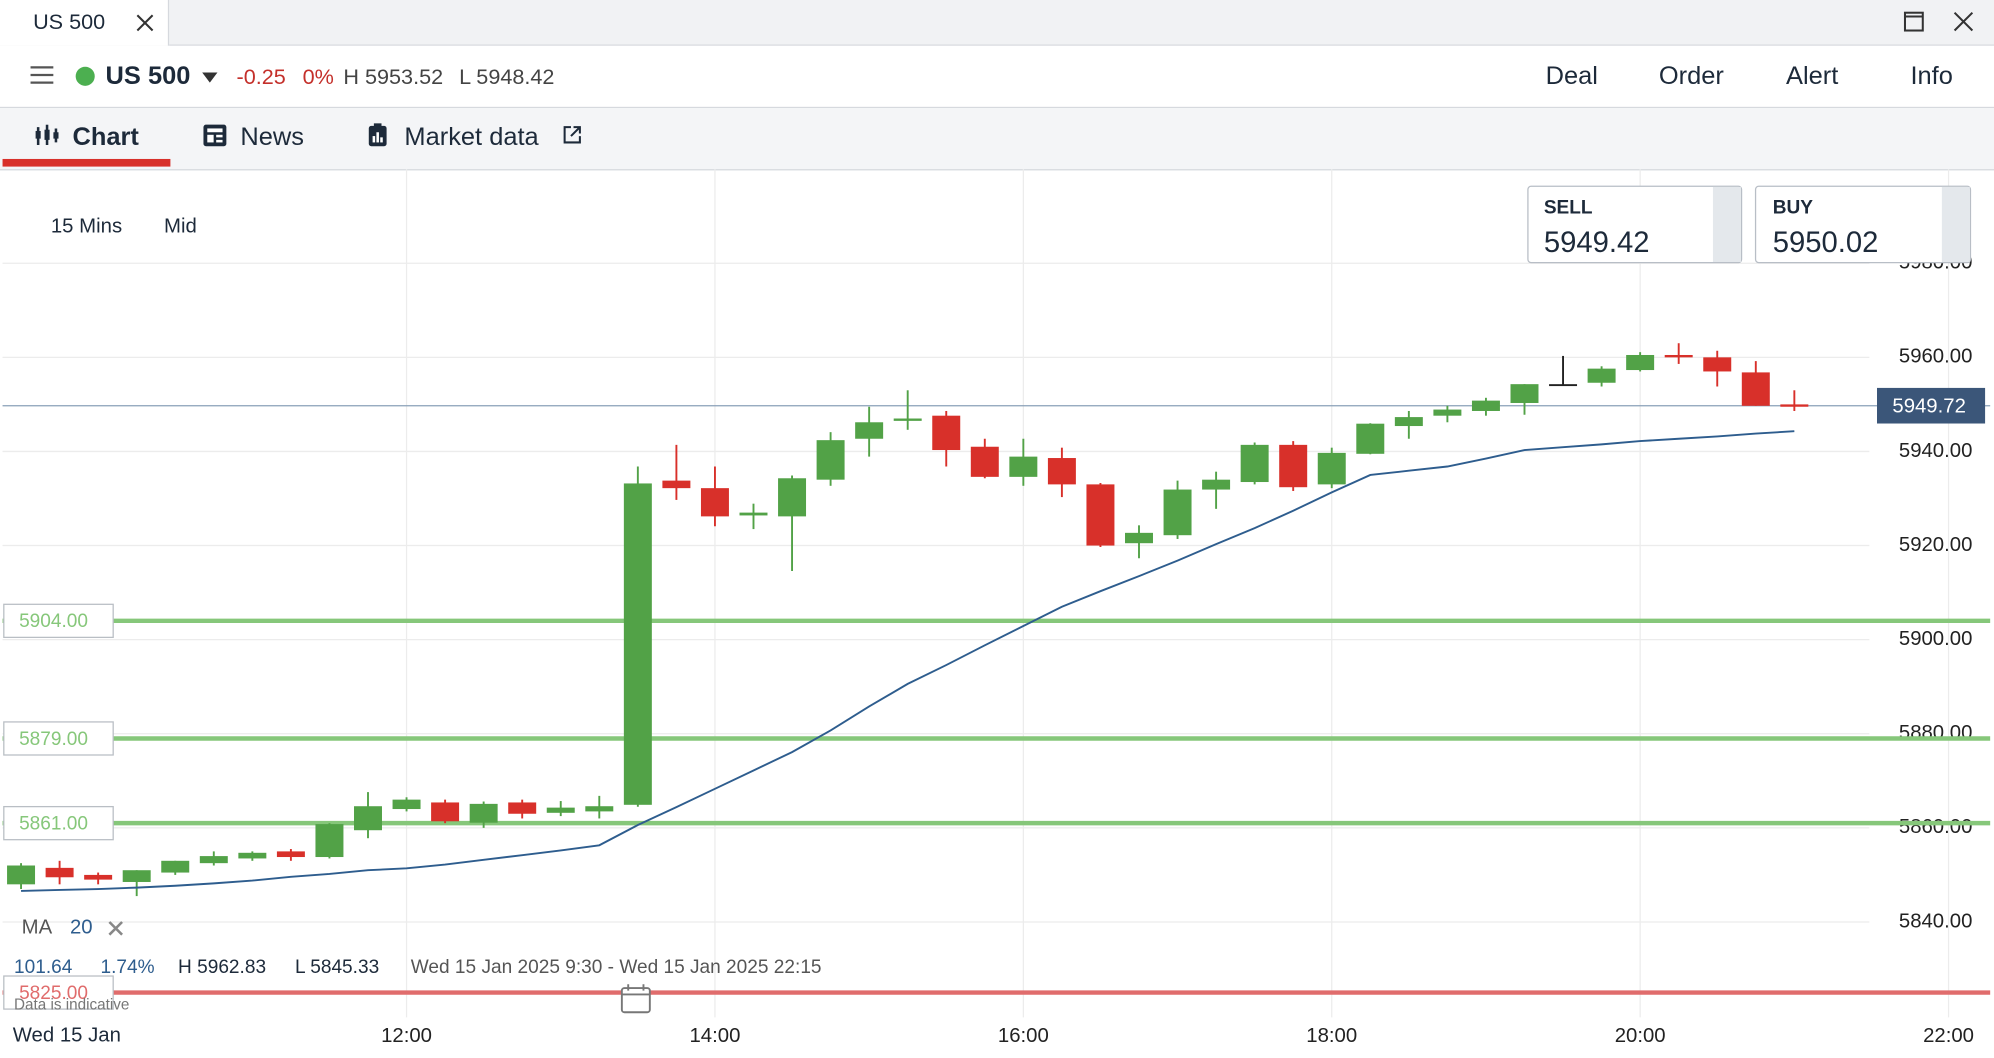 The width and height of the screenshot is (1994, 1058). Describe the element at coordinates (1955, 224) in the screenshot. I see `buy-button-edge` at that location.